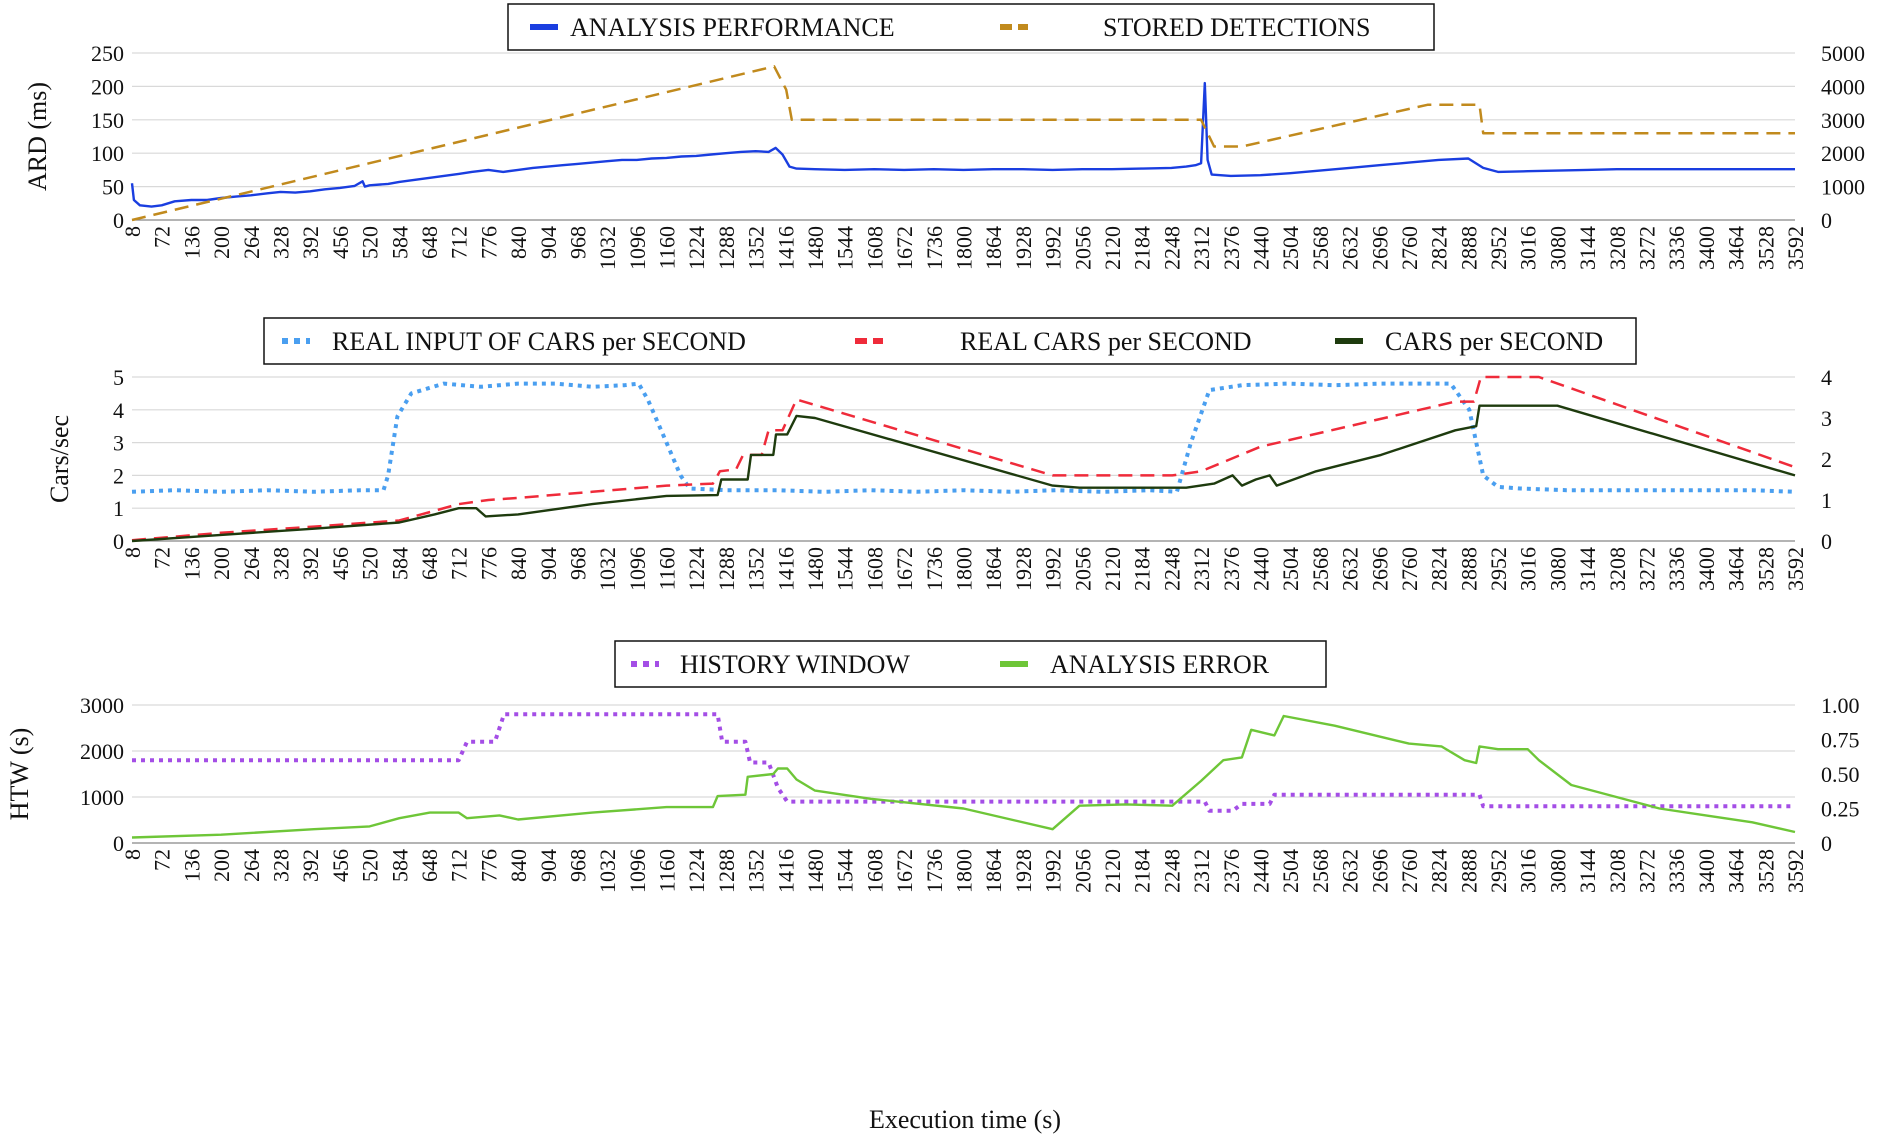 The image size is (1890, 1134). What do you see at coordinates (113, 187) in the screenshot?
I see `y-tick-label: 50` at bounding box center [113, 187].